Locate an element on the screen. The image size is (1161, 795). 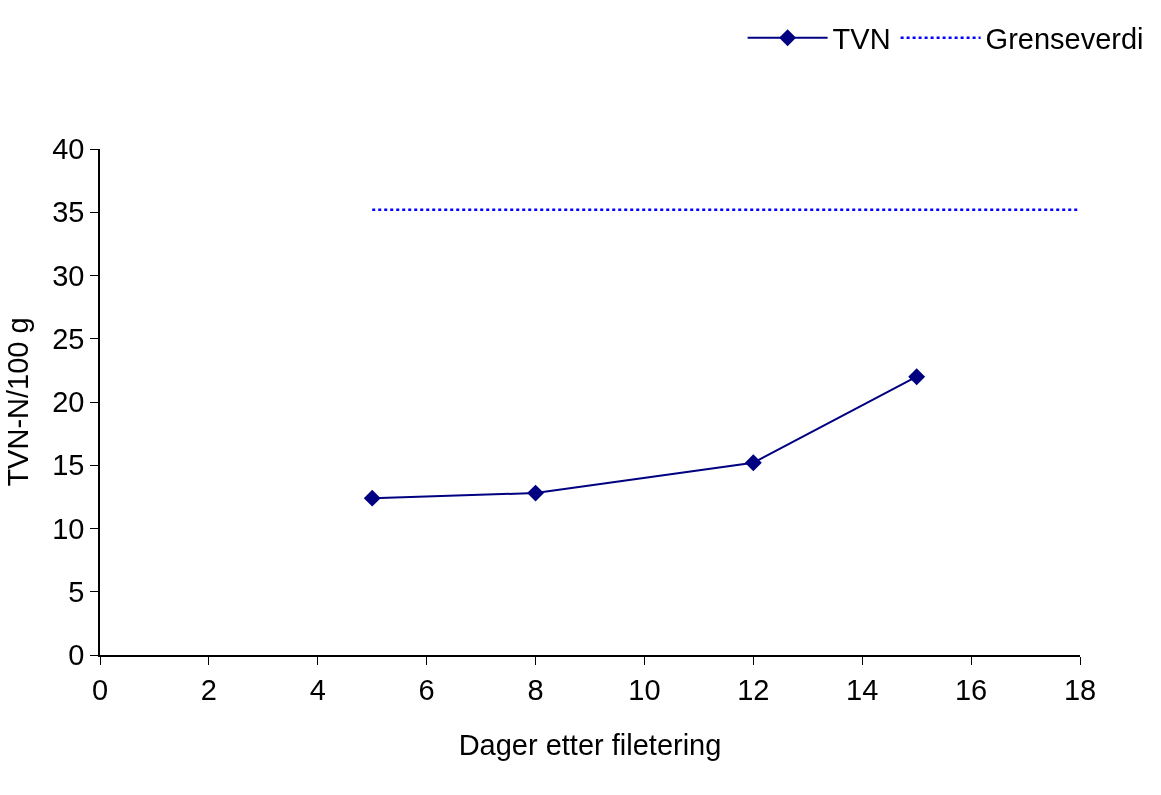
legend-label: TVN is located at coordinates (861, 39).